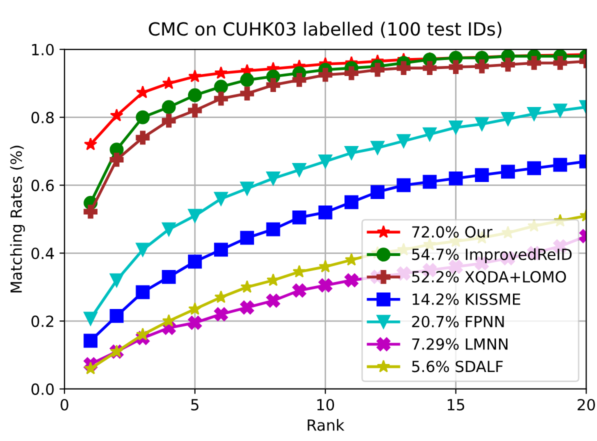  Describe the element at coordinates (64, 404) in the screenshot. I see `x-tick-label: 0` at that location.